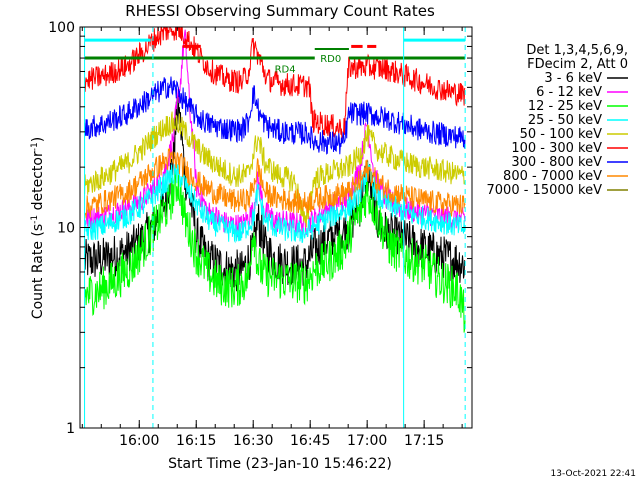  I want to click on x-tick-label: 16:30, so click(253, 441).